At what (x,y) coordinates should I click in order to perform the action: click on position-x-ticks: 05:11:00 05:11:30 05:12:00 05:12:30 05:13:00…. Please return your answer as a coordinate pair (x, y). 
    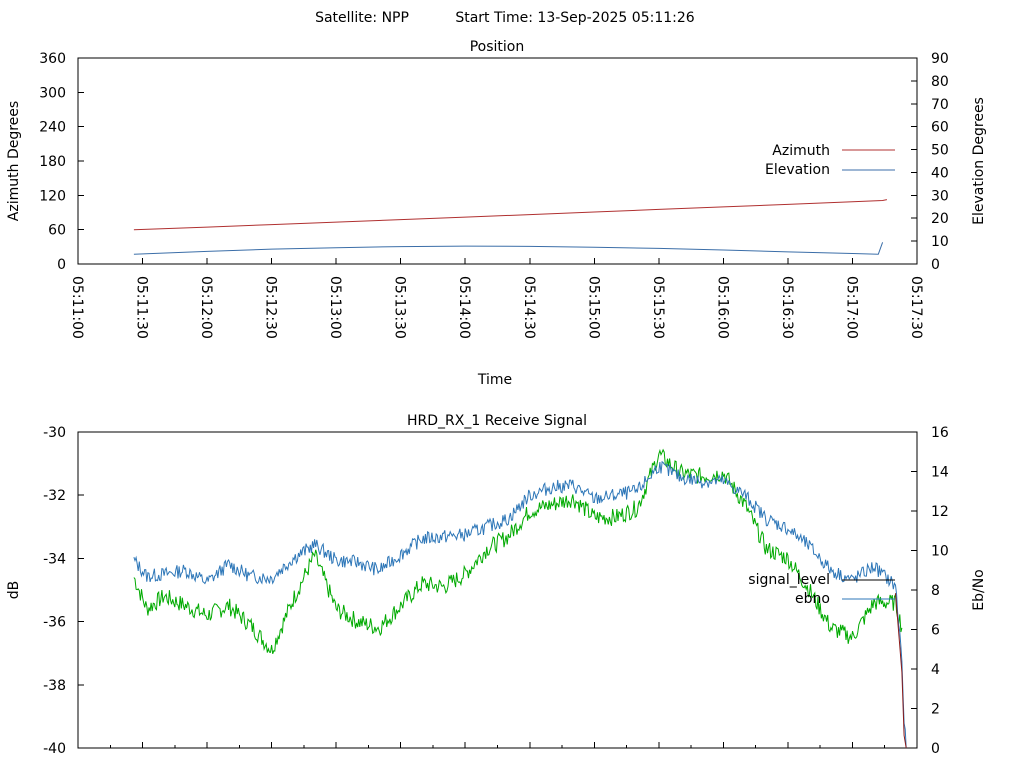
    Looking at the image, I should click on (496, 298).